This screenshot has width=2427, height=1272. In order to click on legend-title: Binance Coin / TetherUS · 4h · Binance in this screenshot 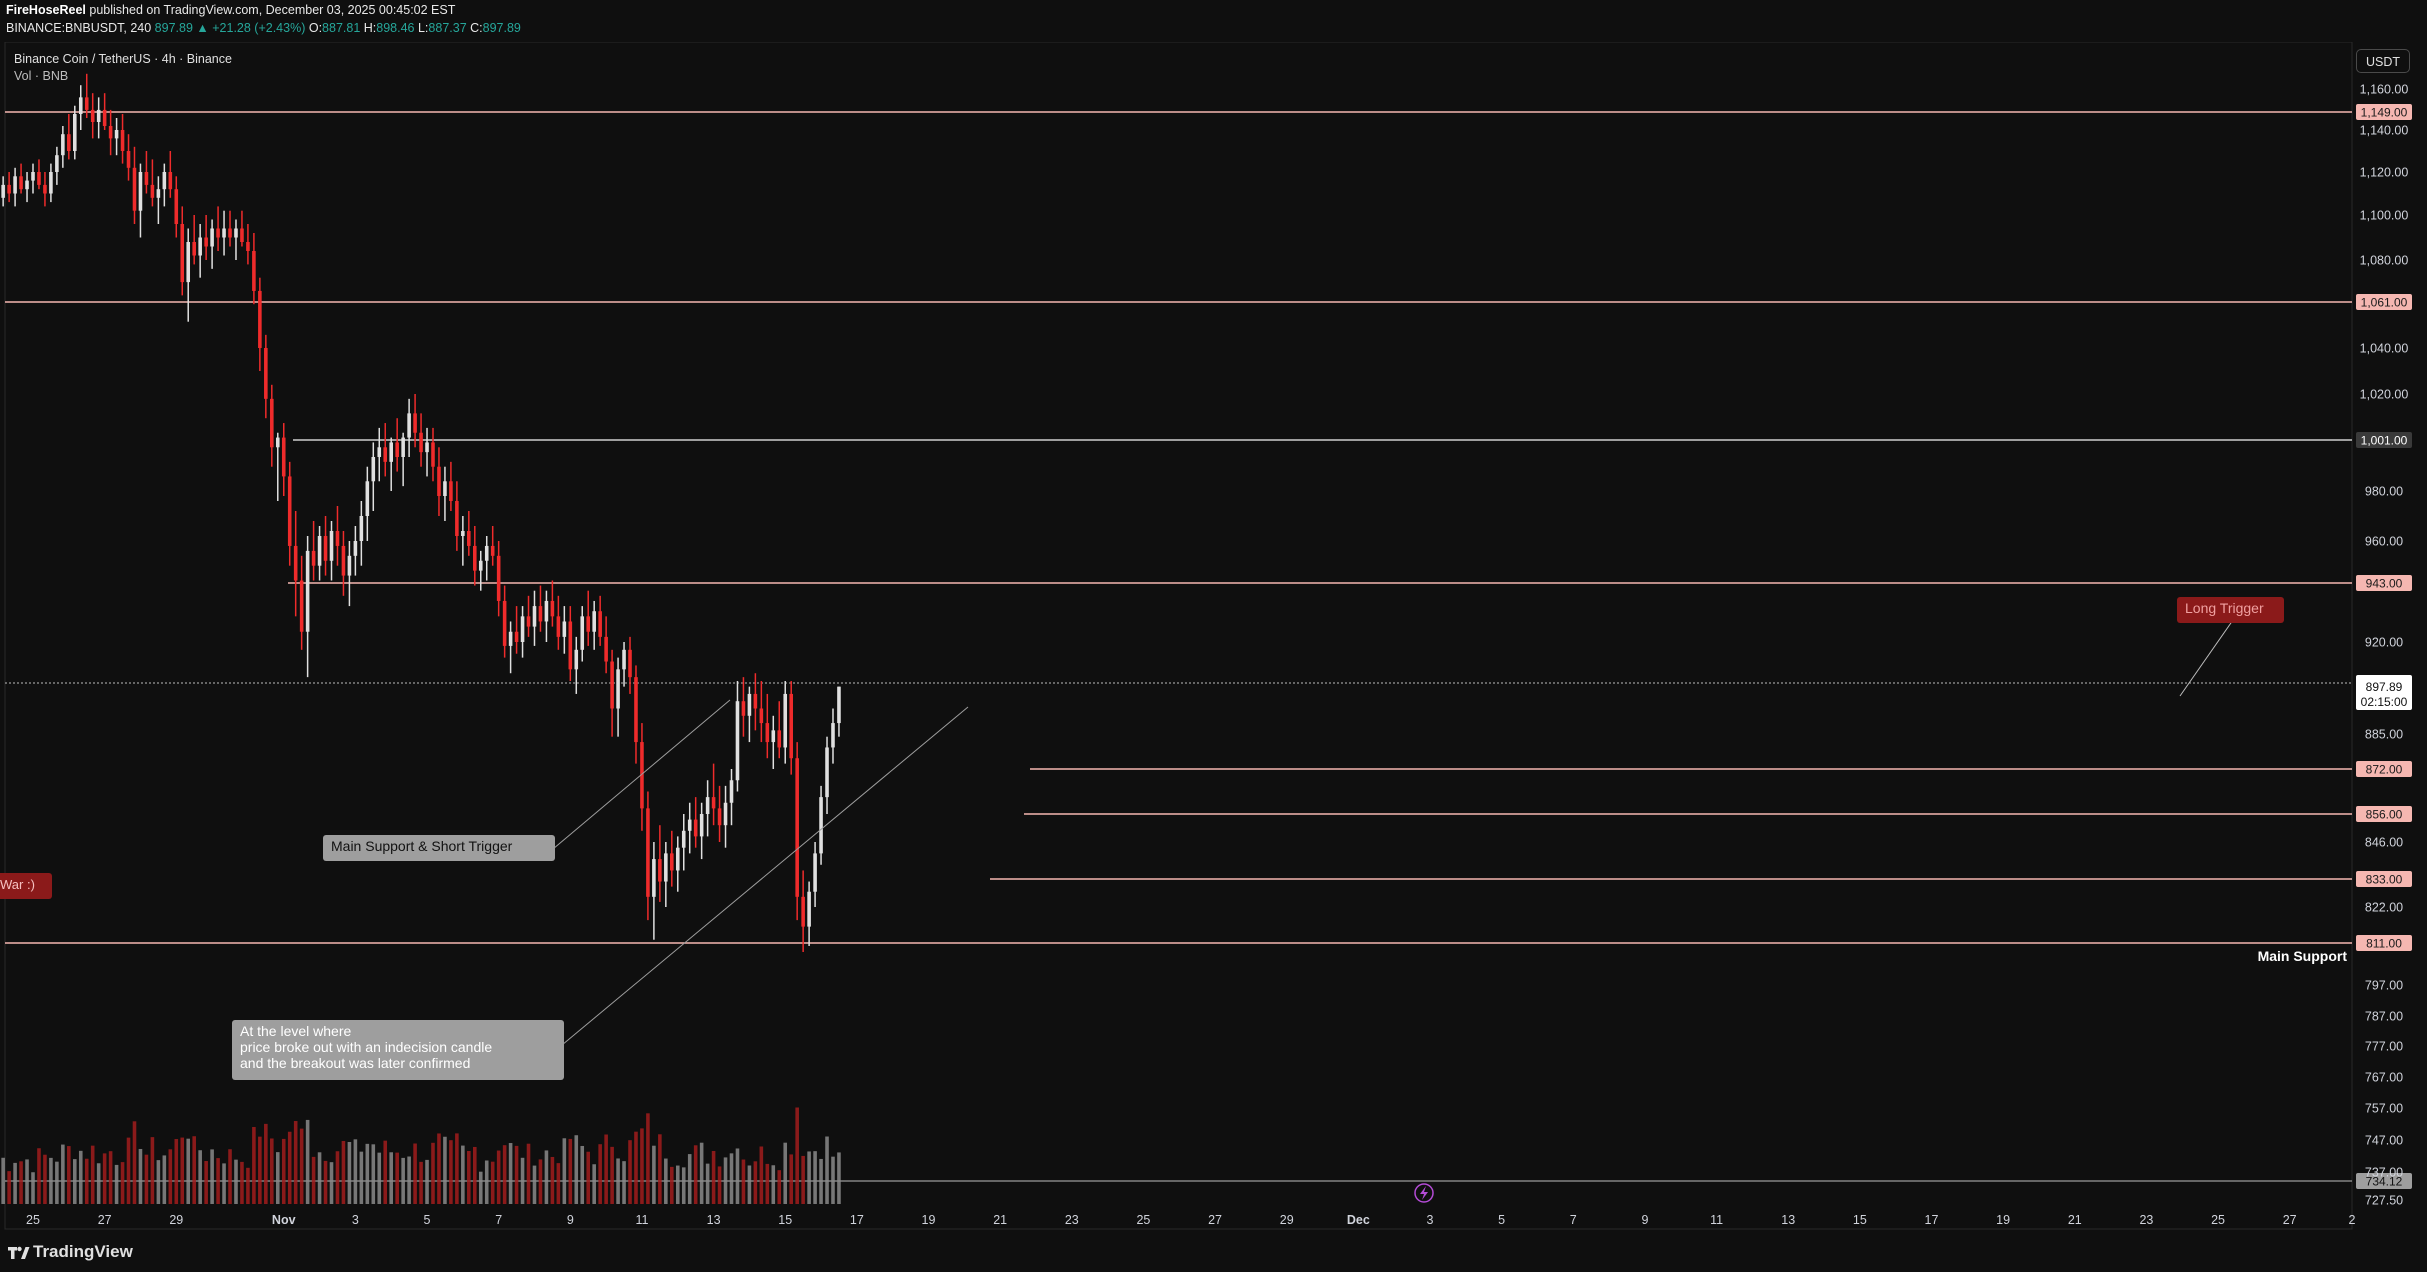, I will do `click(123, 59)`.